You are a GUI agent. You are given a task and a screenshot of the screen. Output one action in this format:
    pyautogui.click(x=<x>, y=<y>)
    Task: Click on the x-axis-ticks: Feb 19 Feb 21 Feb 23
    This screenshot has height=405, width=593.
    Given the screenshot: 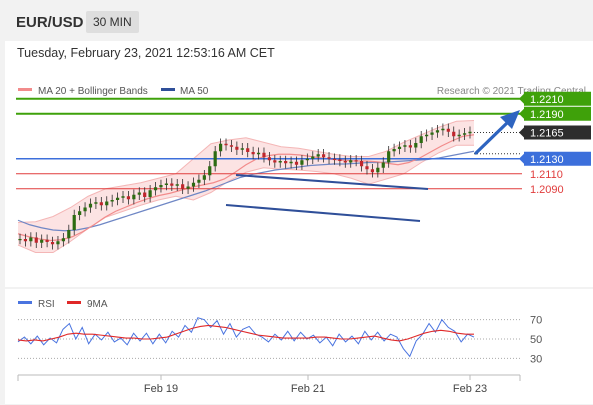 What is the action you would take?
    pyautogui.click(x=315, y=385)
    